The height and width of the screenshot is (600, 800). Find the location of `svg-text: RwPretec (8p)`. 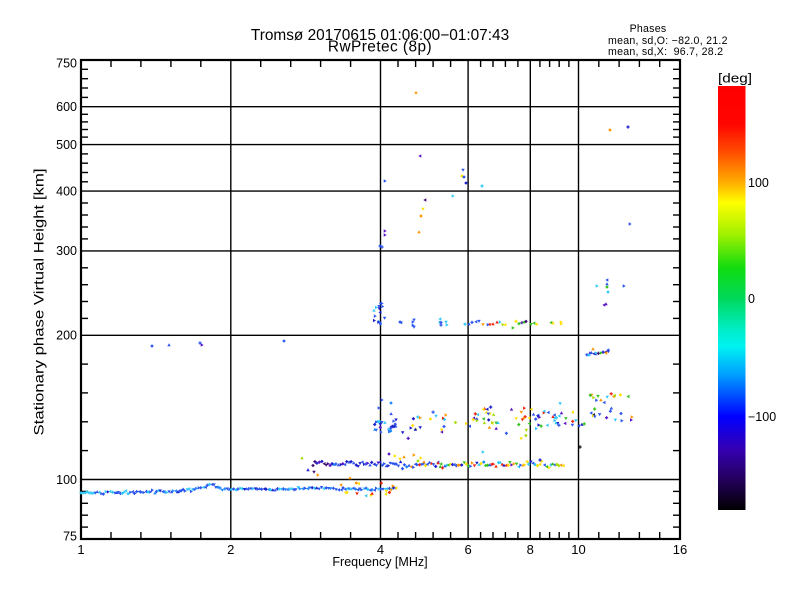

svg-text: RwPretec (8p) is located at coordinates (380, 47).